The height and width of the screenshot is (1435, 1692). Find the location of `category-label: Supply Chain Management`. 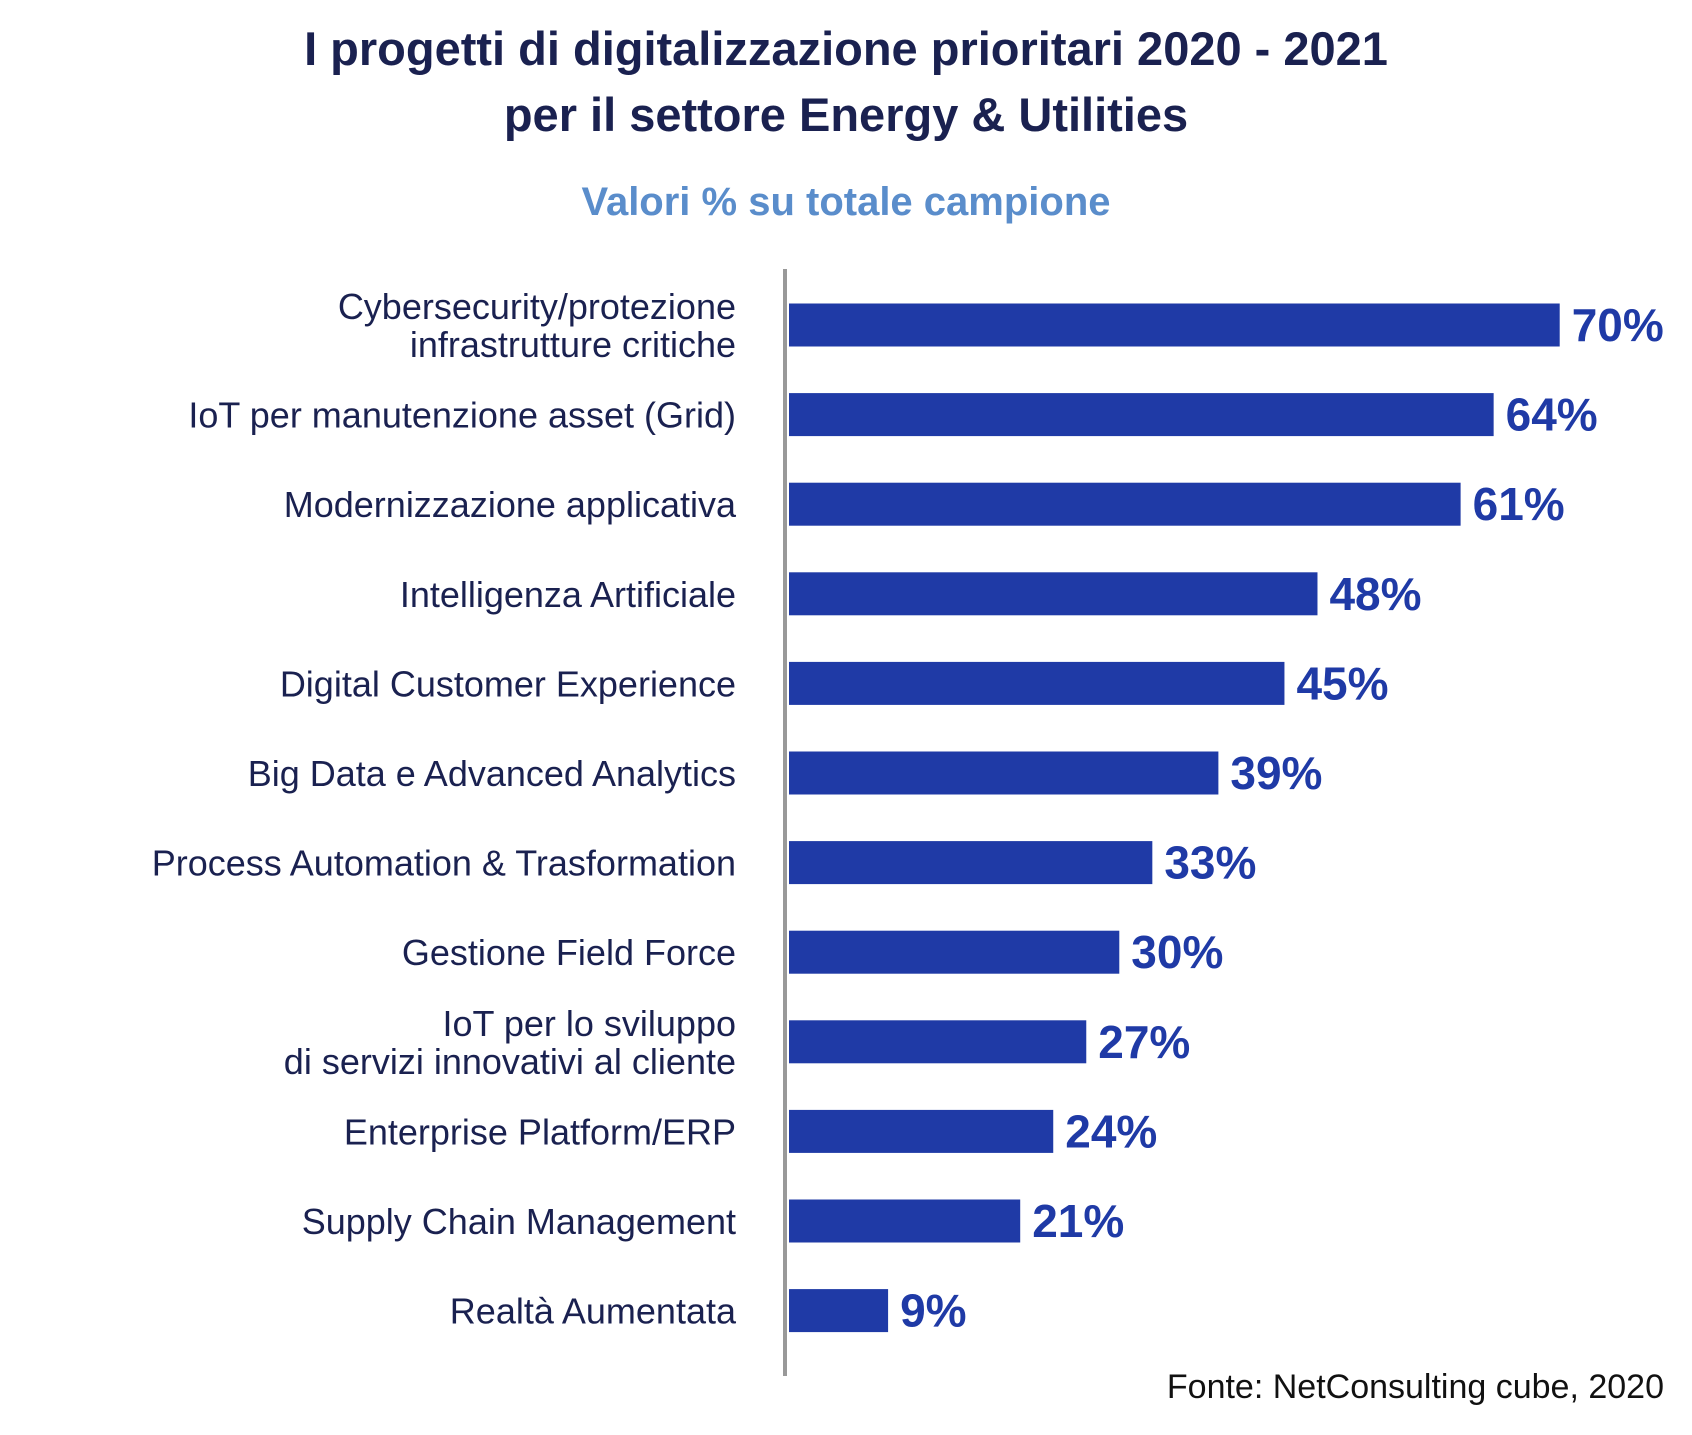

category-label: Supply Chain Management is located at coordinates (519, 1221).